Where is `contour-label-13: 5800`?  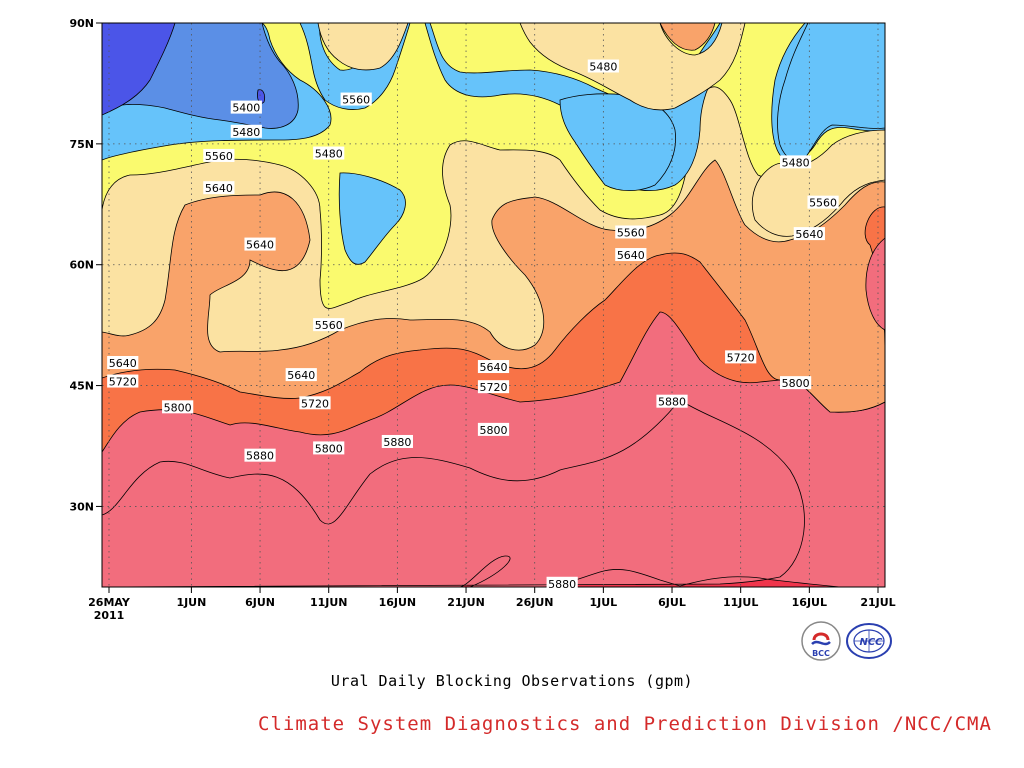
contour-label-13: 5800 is located at coordinates (329, 448).